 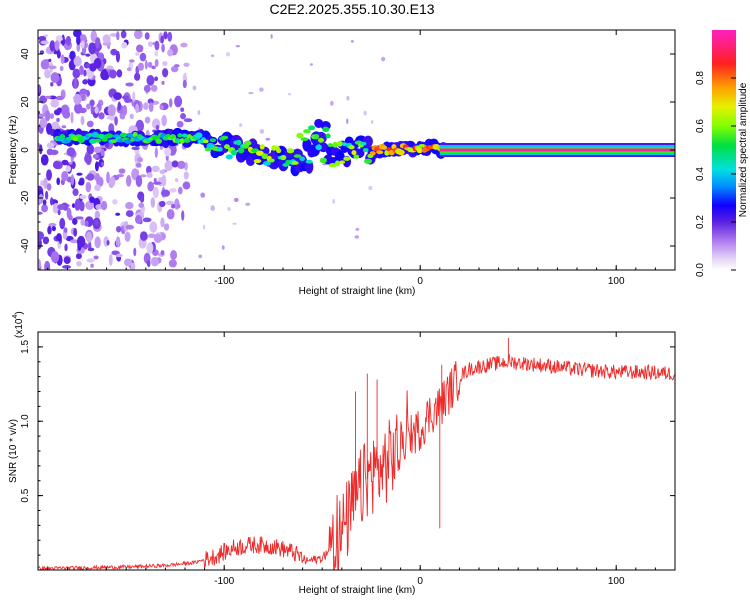 I want to click on spectrogram-ylabel: Frequency (Hz), so click(x=13, y=150).